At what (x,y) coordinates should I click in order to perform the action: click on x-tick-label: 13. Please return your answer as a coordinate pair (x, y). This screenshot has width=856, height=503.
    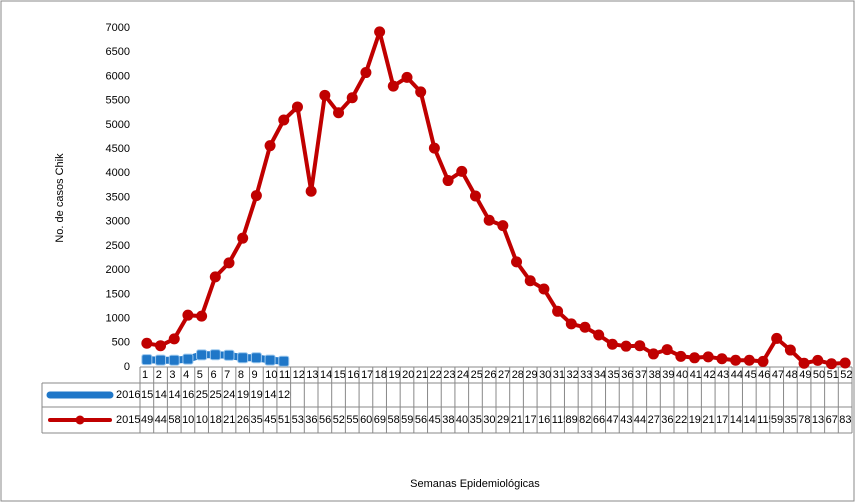
    Looking at the image, I should click on (312, 375).